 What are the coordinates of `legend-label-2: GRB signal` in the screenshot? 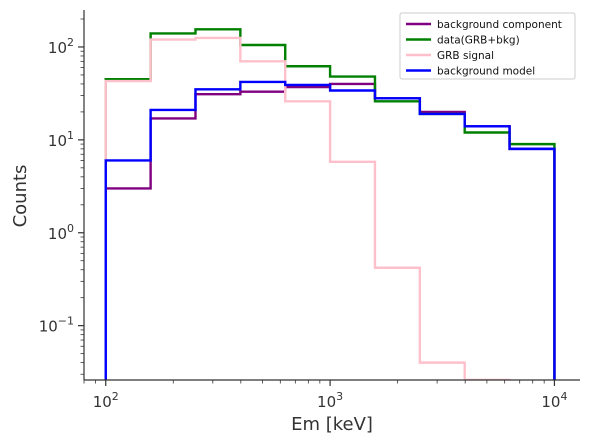 It's located at (465, 56).